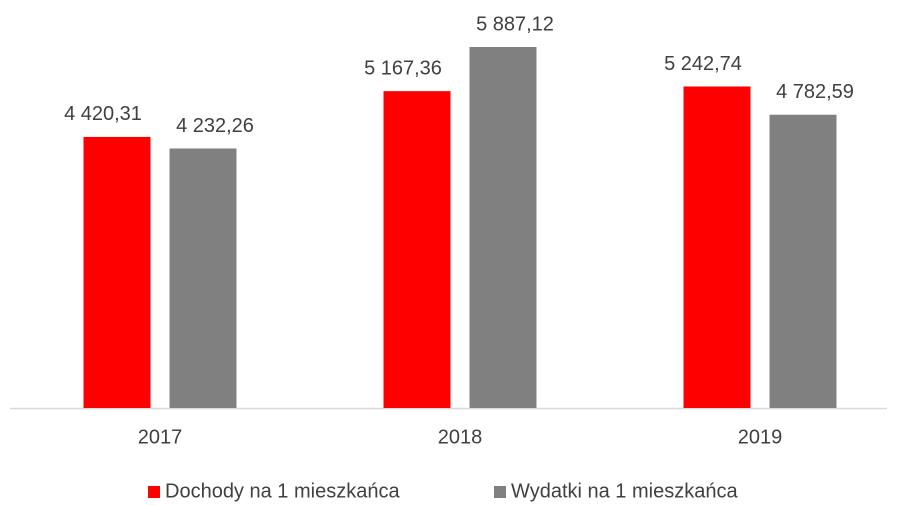 This screenshot has width=897, height=505. What do you see at coordinates (815, 92) in the screenshot?
I see `data-label: 4 782,59` at bounding box center [815, 92].